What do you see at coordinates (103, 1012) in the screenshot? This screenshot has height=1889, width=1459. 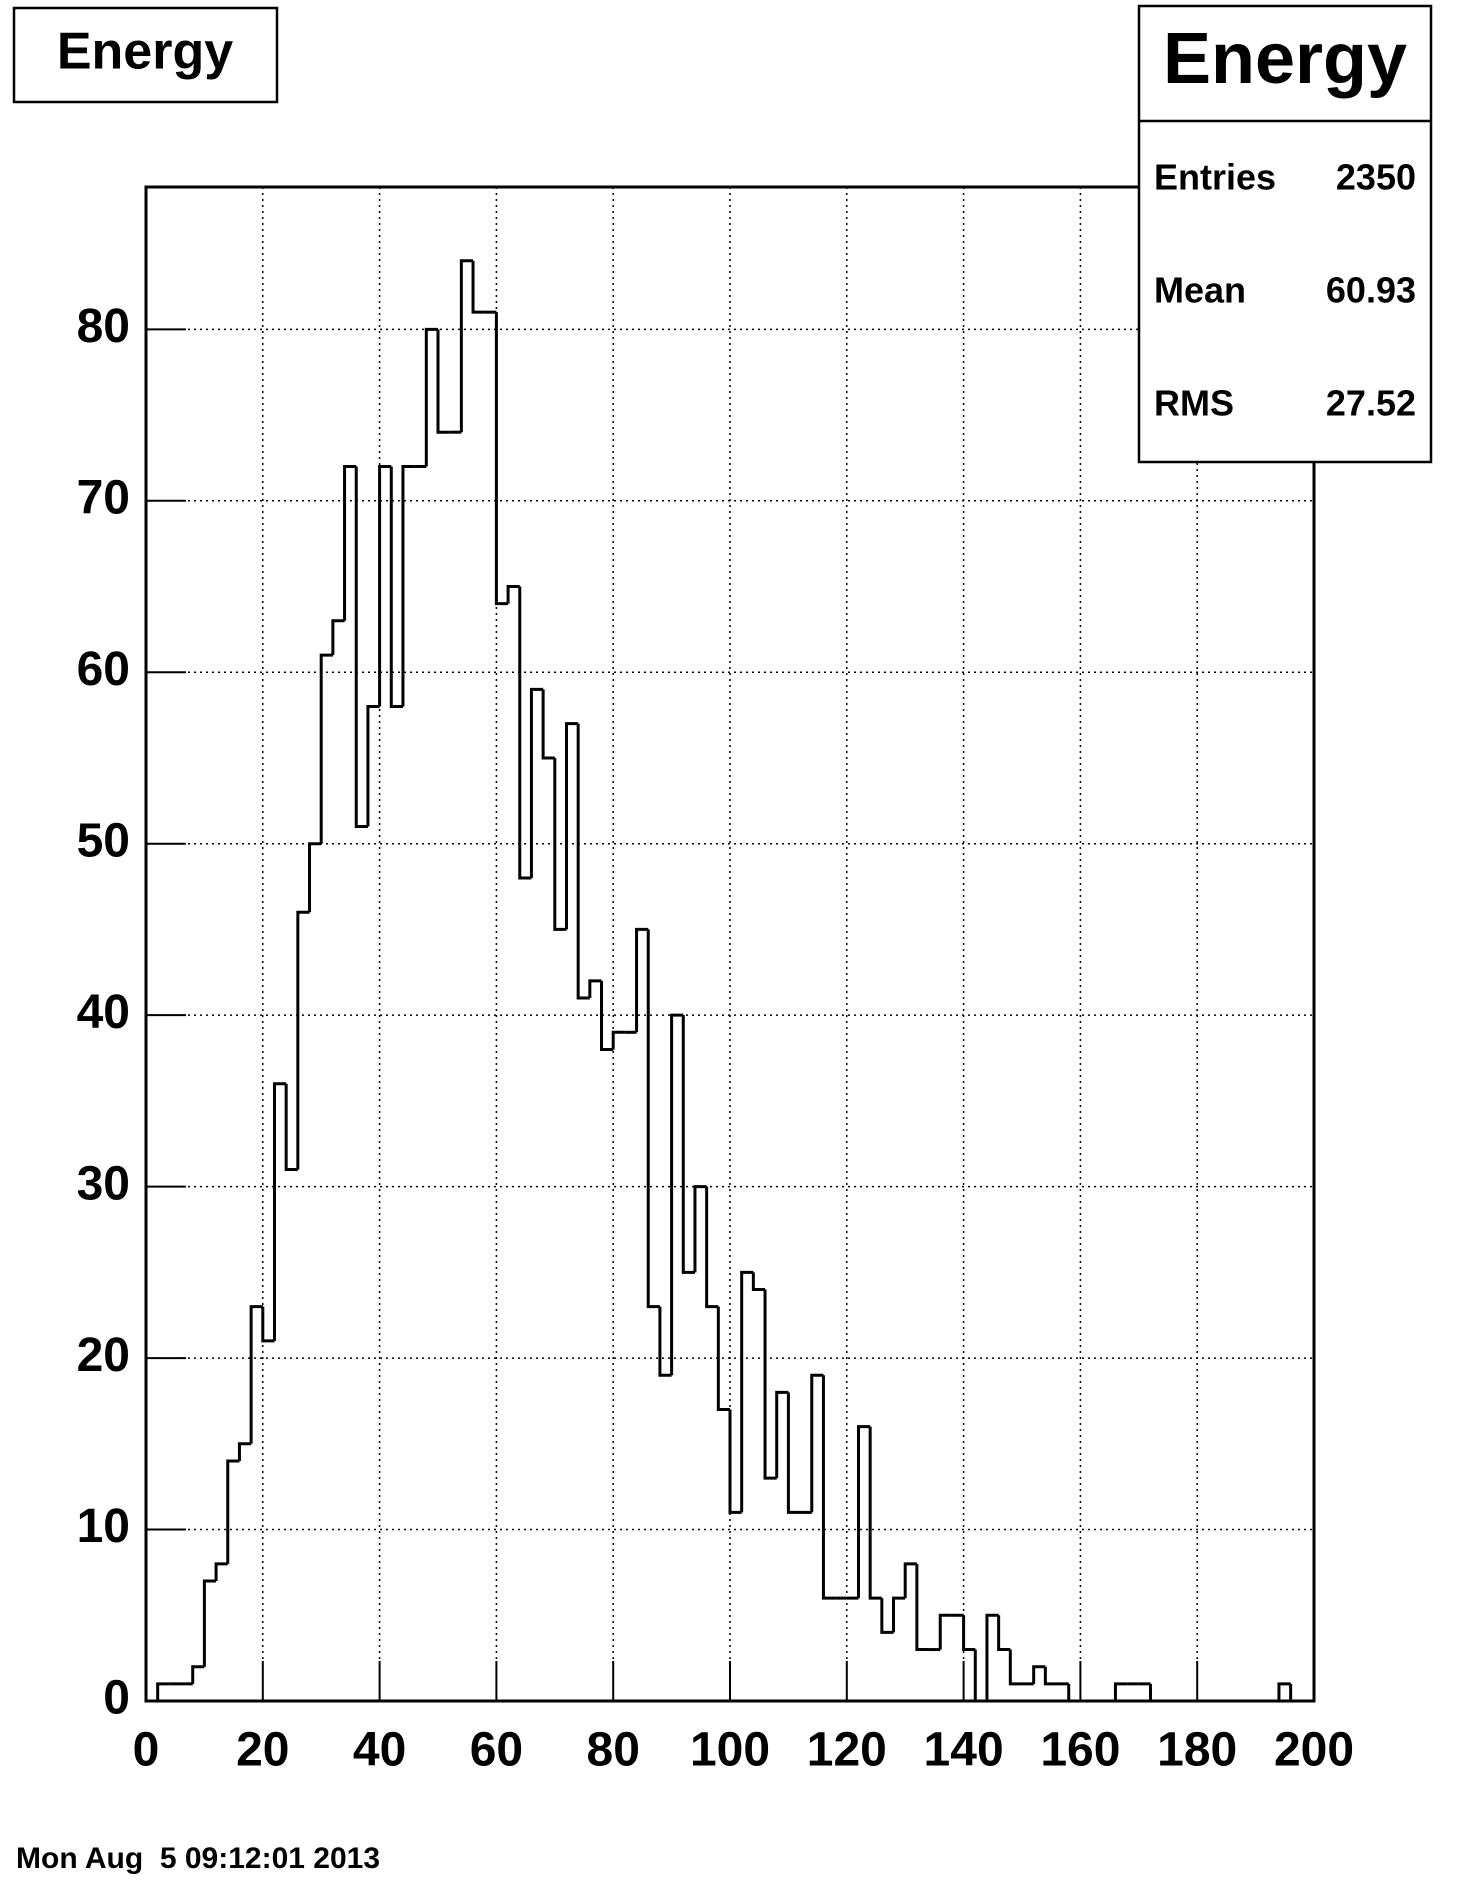 I see `y-tick-label: 40` at bounding box center [103, 1012].